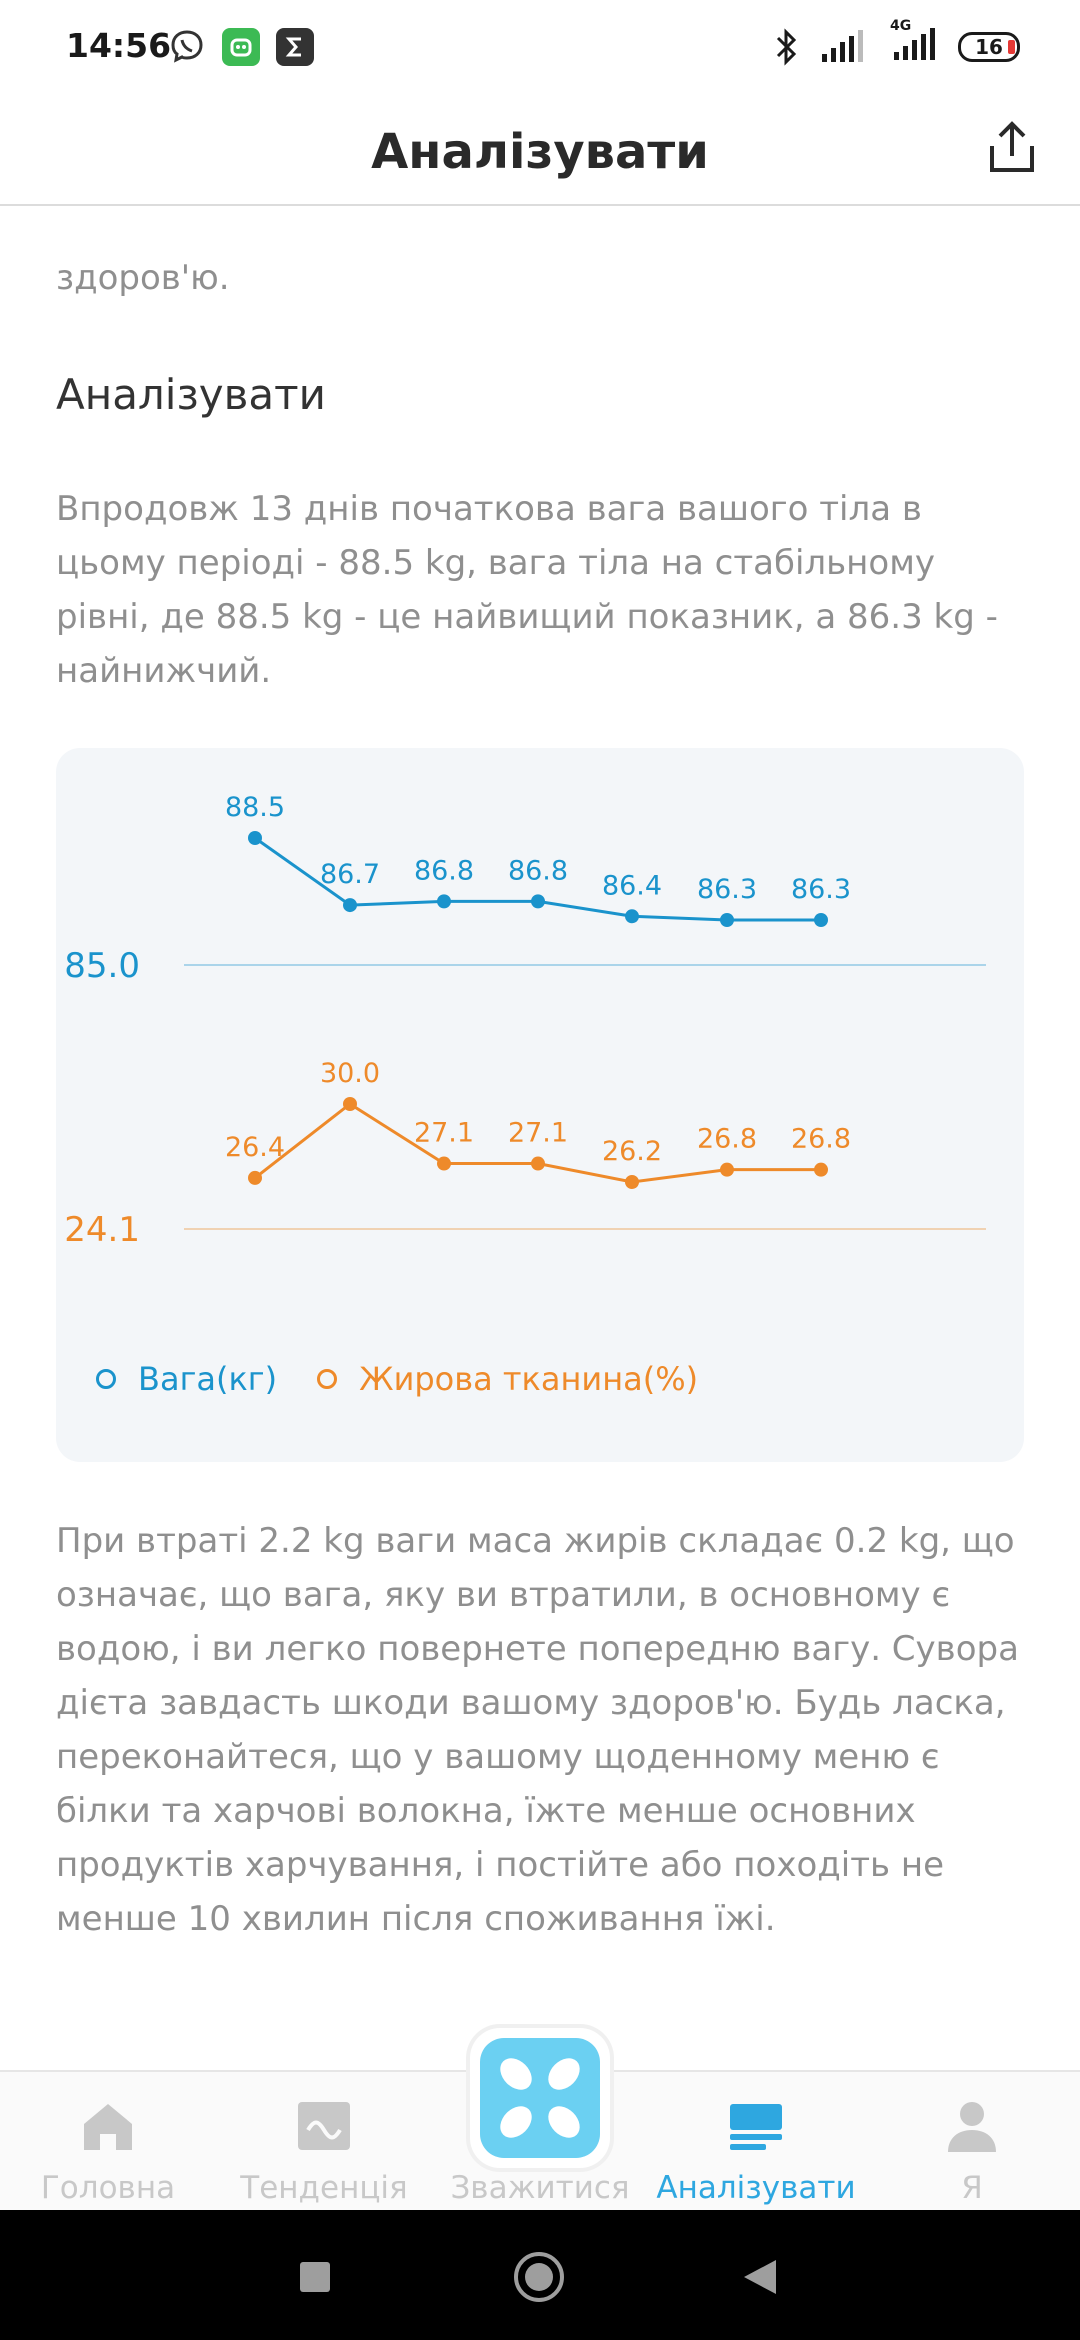 The width and height of the screenshot is (1080, 2340). What do you see at coordinates (529, 1379) in the screenshot?
I see `legend-fat-label: Жирова тканина(%)` at bounding box center [529, 1379].